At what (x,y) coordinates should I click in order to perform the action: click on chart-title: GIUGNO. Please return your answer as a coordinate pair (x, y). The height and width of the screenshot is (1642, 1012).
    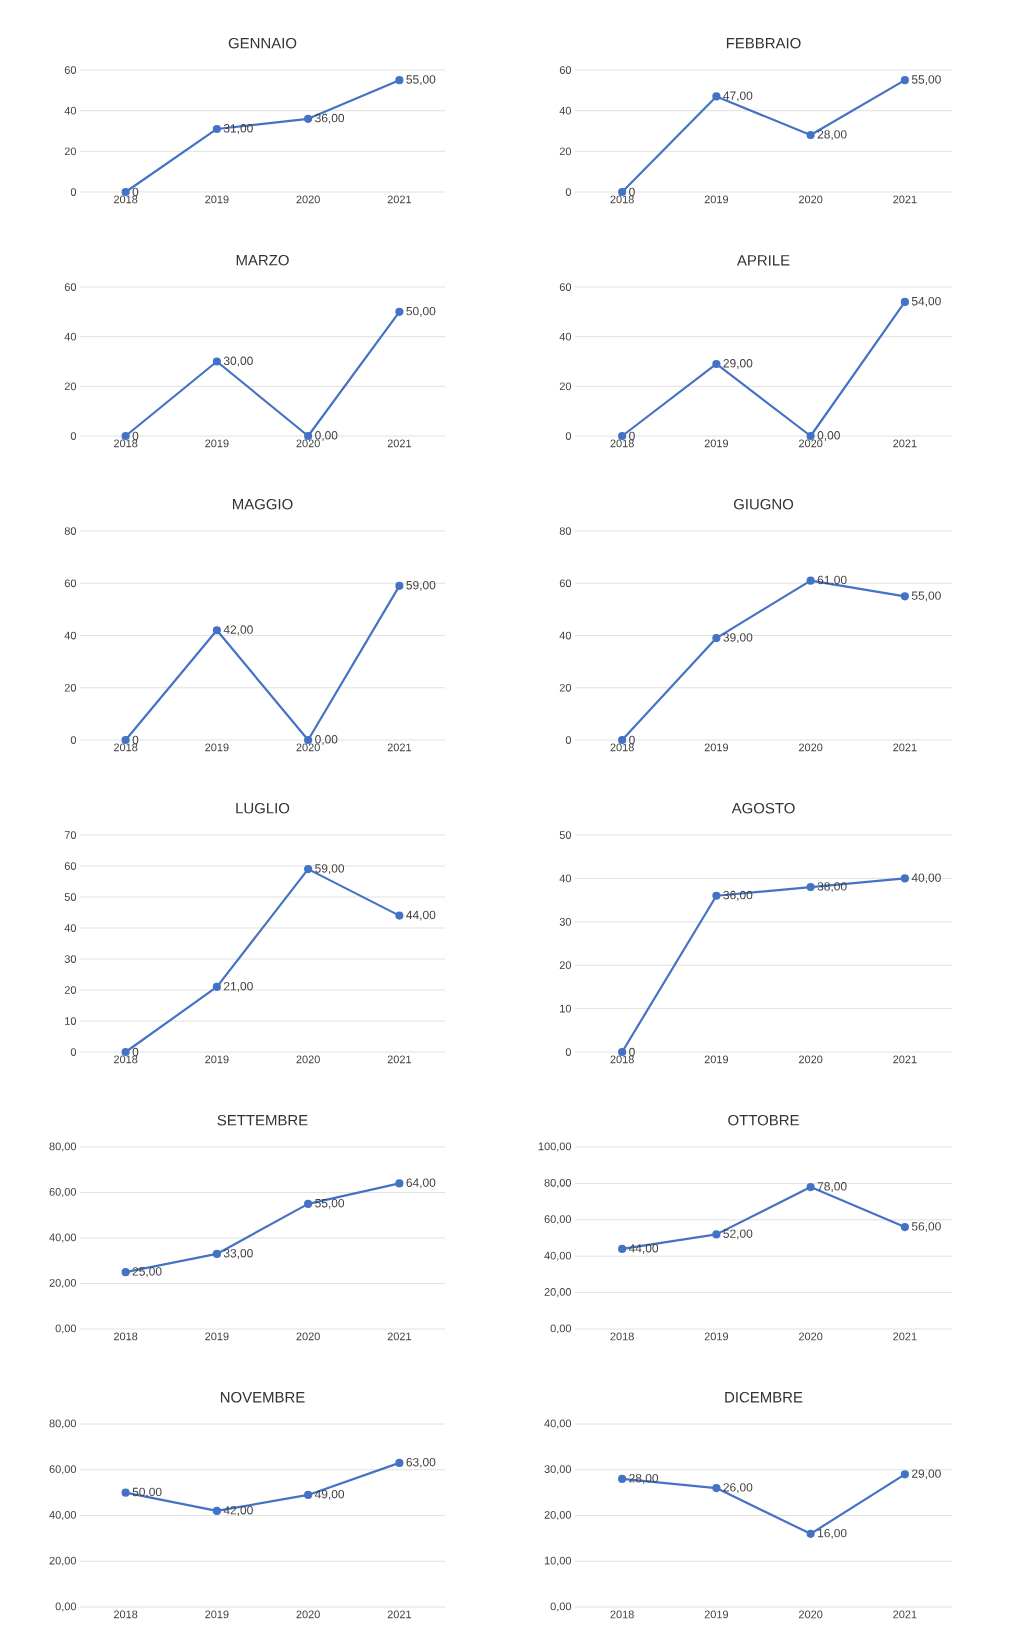
    Looking at the image, I should click on (763, 504).